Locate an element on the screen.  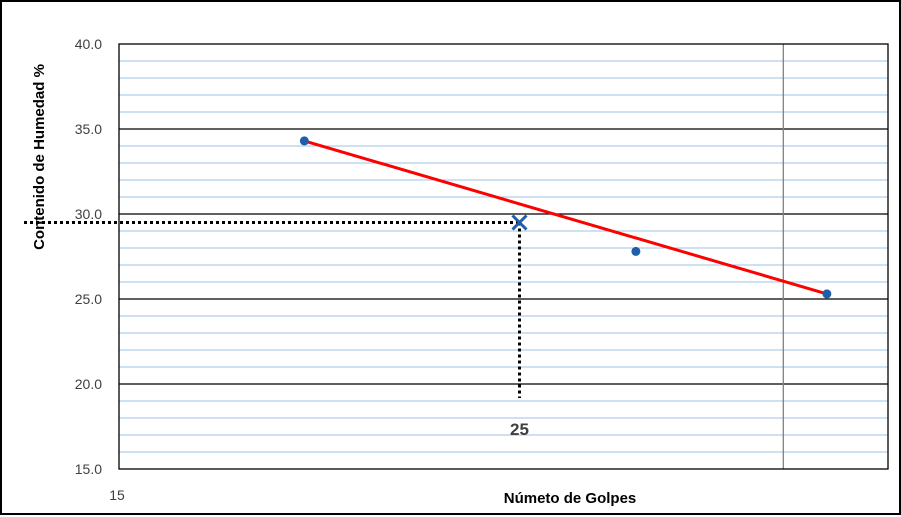
y-tick-label: 35.0 is located at coordinates (88, 129).